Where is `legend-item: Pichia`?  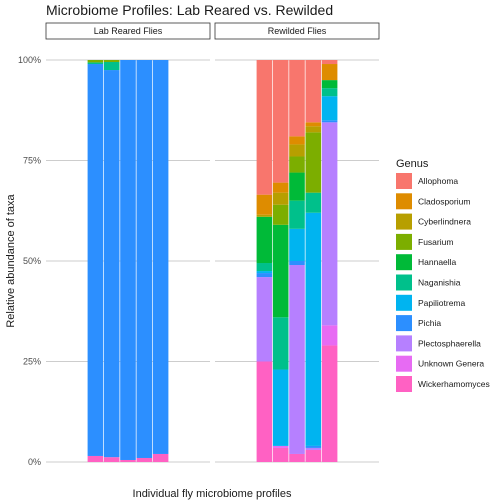 legend-item: Pichia is located at coordinates (418, 323).